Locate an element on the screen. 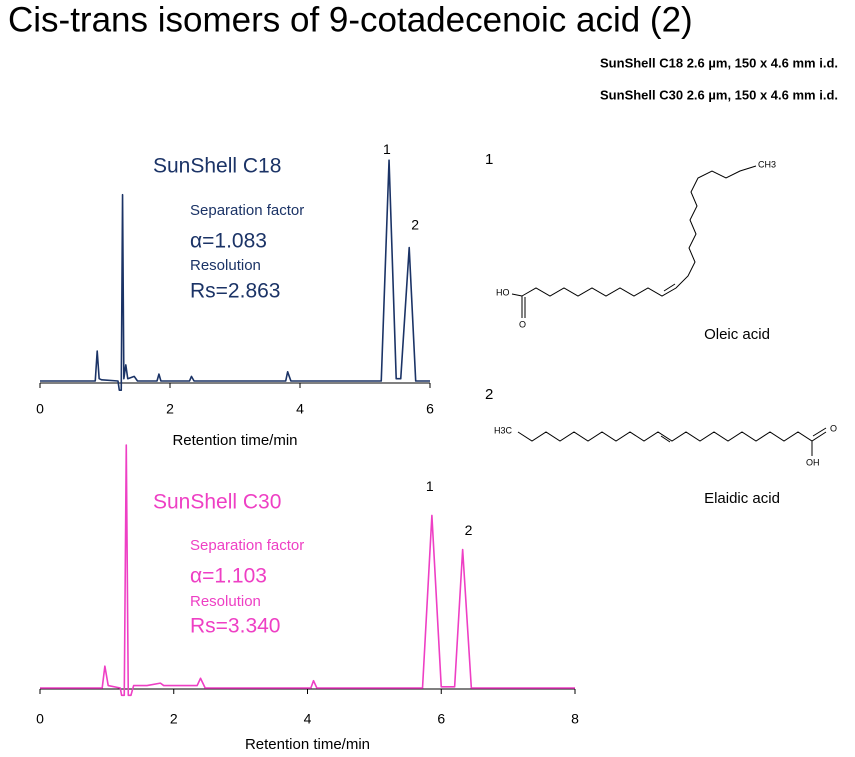 This screenshot has height=757, width=855. column-label: SunShell C30 is located at coordinates (217, 502).